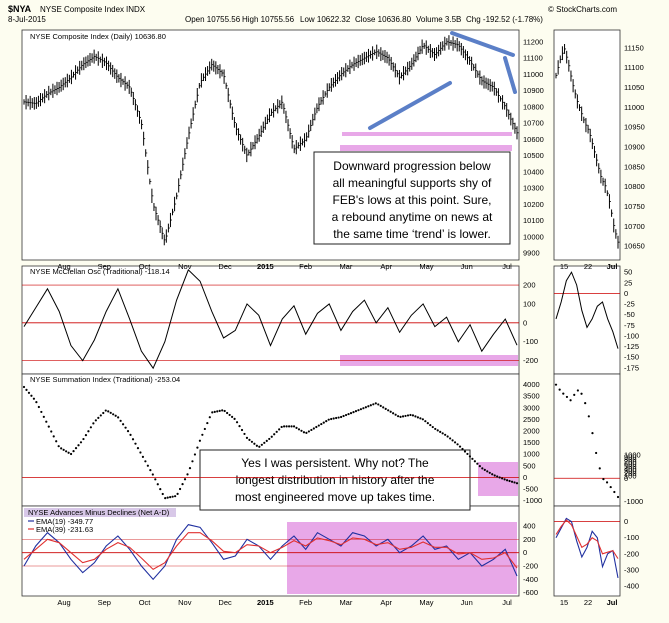  Describe the element at coordinates (634, 226) in the screenshot. I see `y-tick-label: 10700` at that location.